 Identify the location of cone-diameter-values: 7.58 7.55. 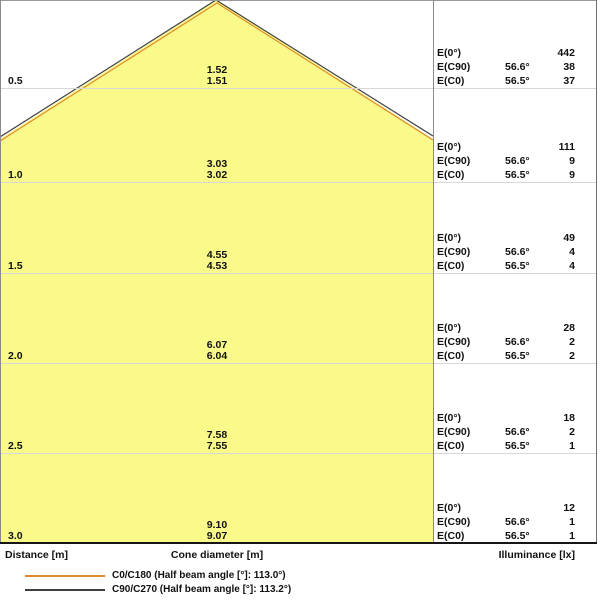
(217, 441).